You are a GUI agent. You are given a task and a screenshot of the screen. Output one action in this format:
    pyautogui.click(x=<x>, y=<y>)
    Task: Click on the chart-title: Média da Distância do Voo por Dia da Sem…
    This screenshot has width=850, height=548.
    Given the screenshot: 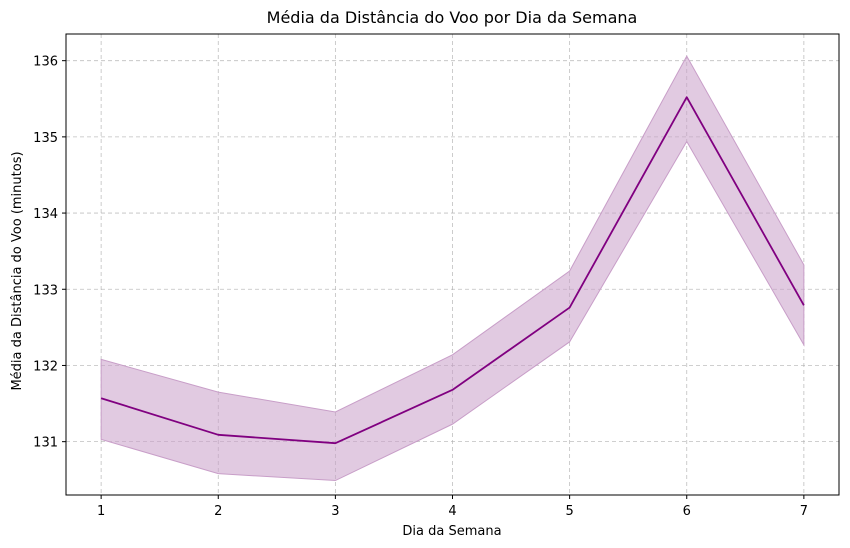 What is the action you would take?
    pyautogui.click(x=452, y=17)
    